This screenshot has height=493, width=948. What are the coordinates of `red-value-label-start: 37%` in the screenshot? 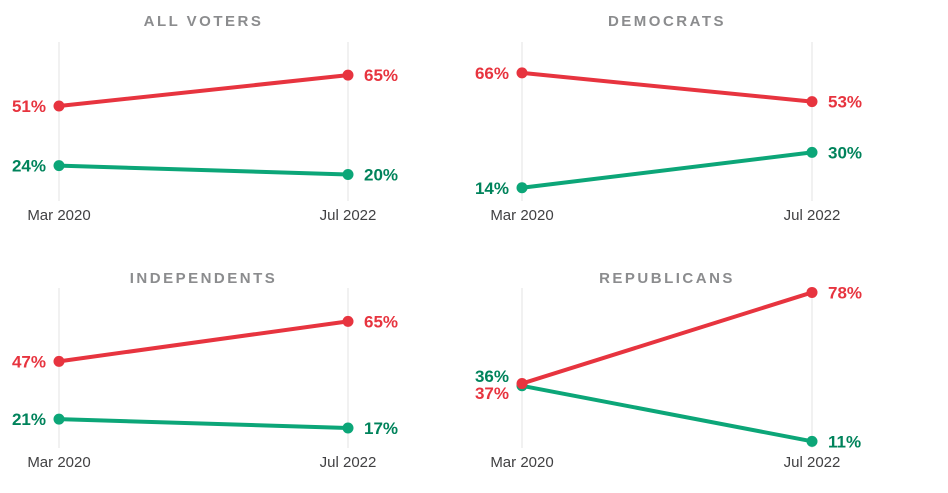 It's located at (492, 393).